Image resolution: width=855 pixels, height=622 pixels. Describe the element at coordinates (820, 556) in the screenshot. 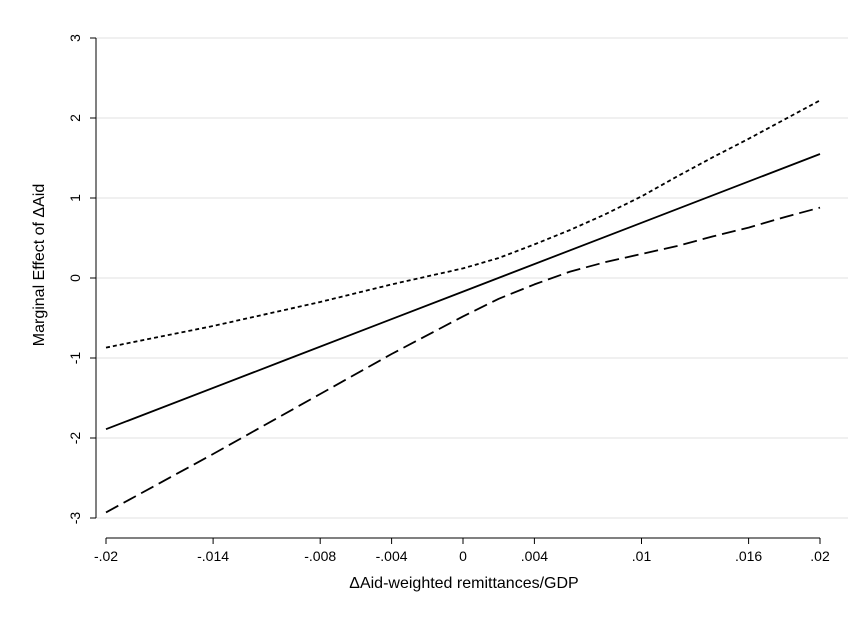

I see `x-tick-label-8: .02` at that location.